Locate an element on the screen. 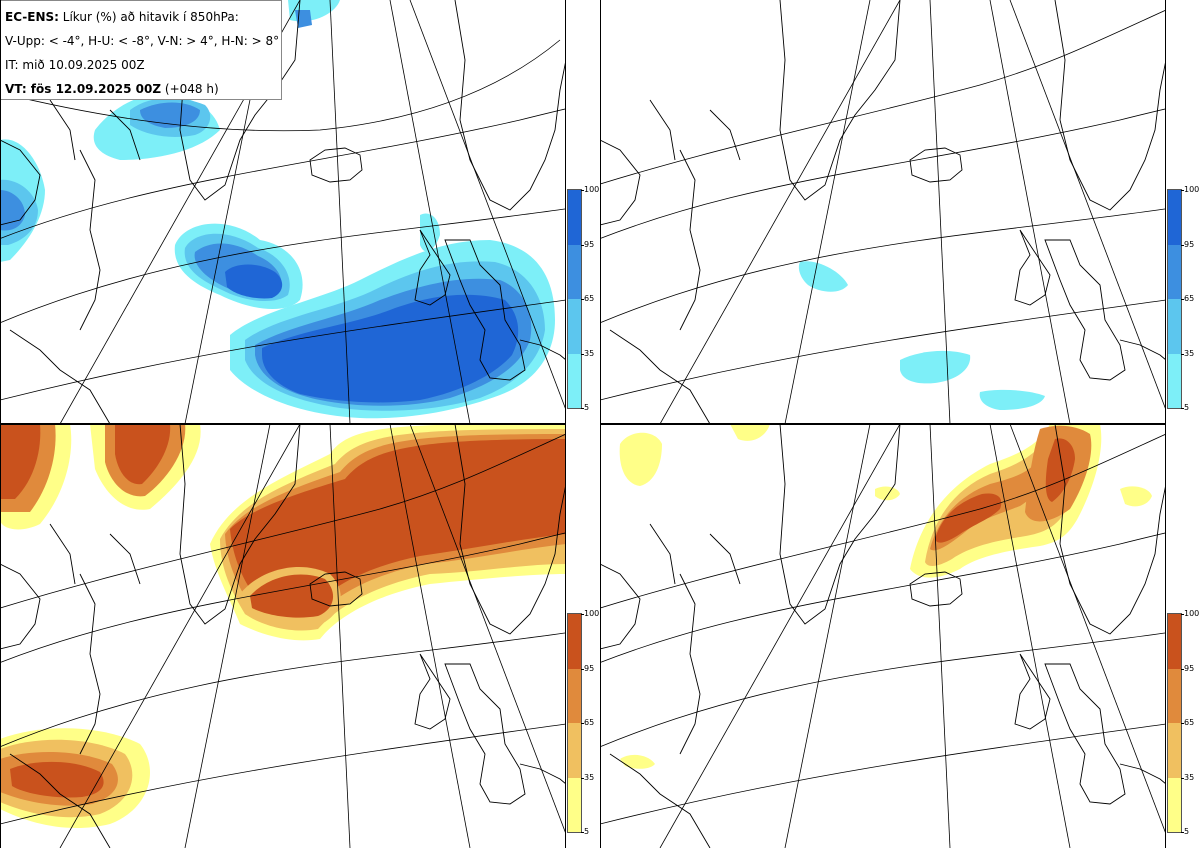  probability-field is located at coordinates (921, 335).